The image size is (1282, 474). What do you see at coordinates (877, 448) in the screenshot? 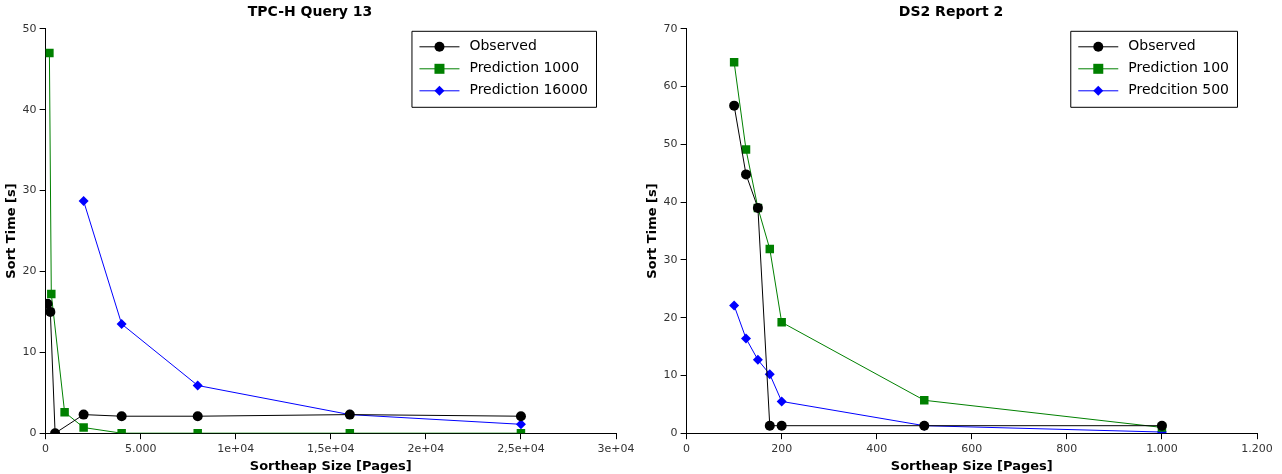
I see `x-tick-label: 400` at bounding box center [877, 448].